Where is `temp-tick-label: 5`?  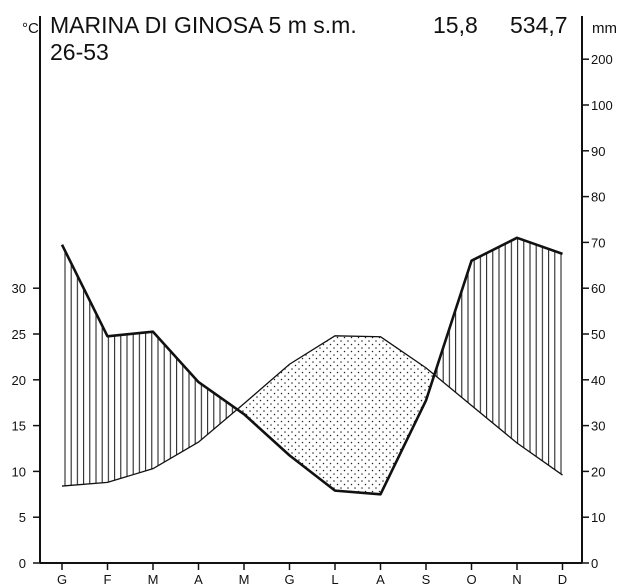
temp-tick-label: 5 is located at coordinates (22, 517).